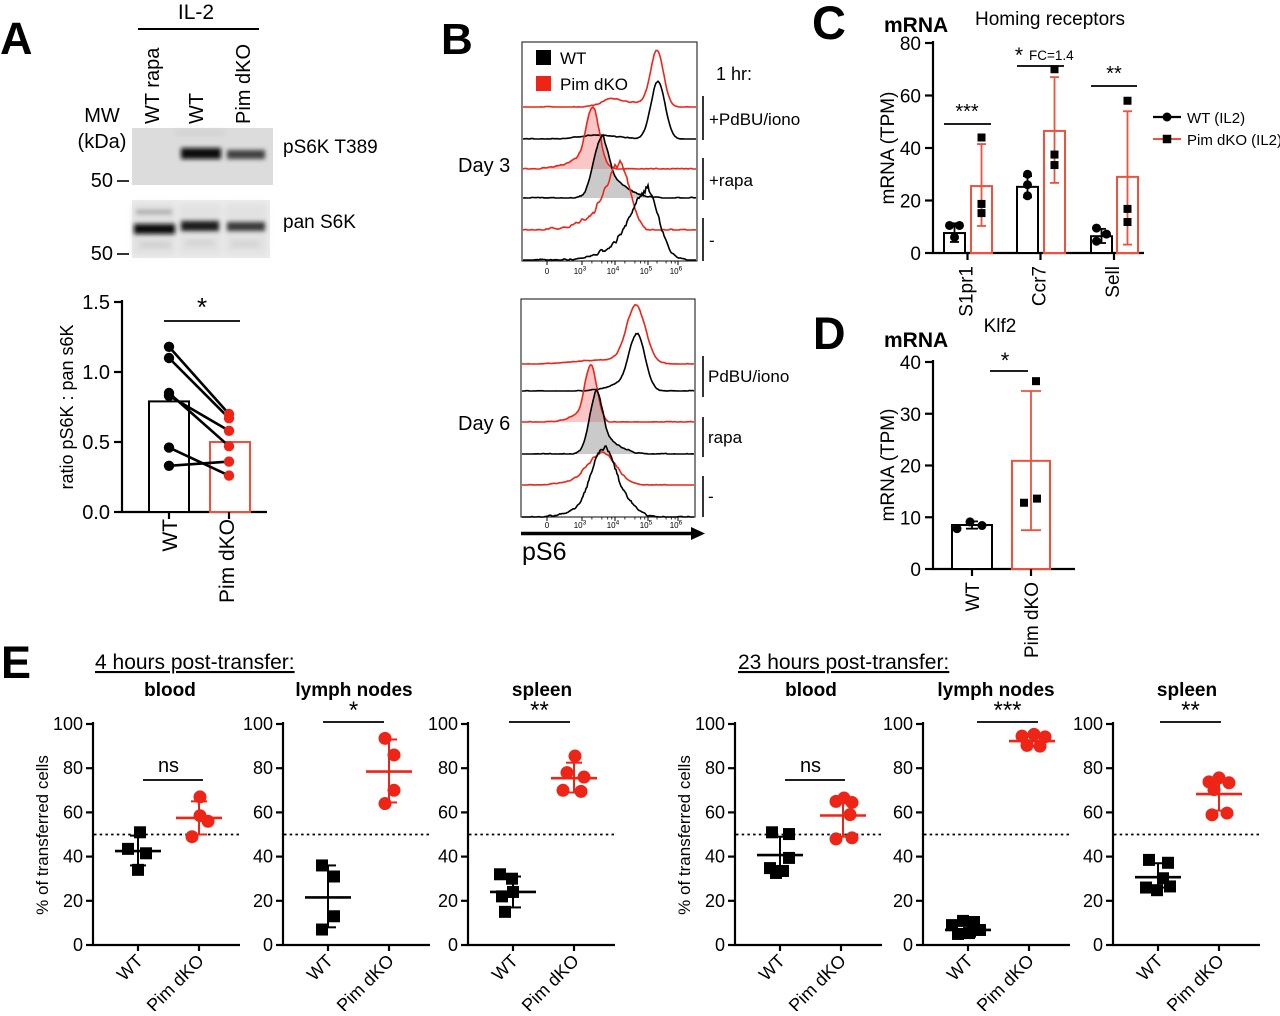 The width and height of the screenshot is (1280, 1016). I want to click on svg-text: rapa, so click(725, 437).